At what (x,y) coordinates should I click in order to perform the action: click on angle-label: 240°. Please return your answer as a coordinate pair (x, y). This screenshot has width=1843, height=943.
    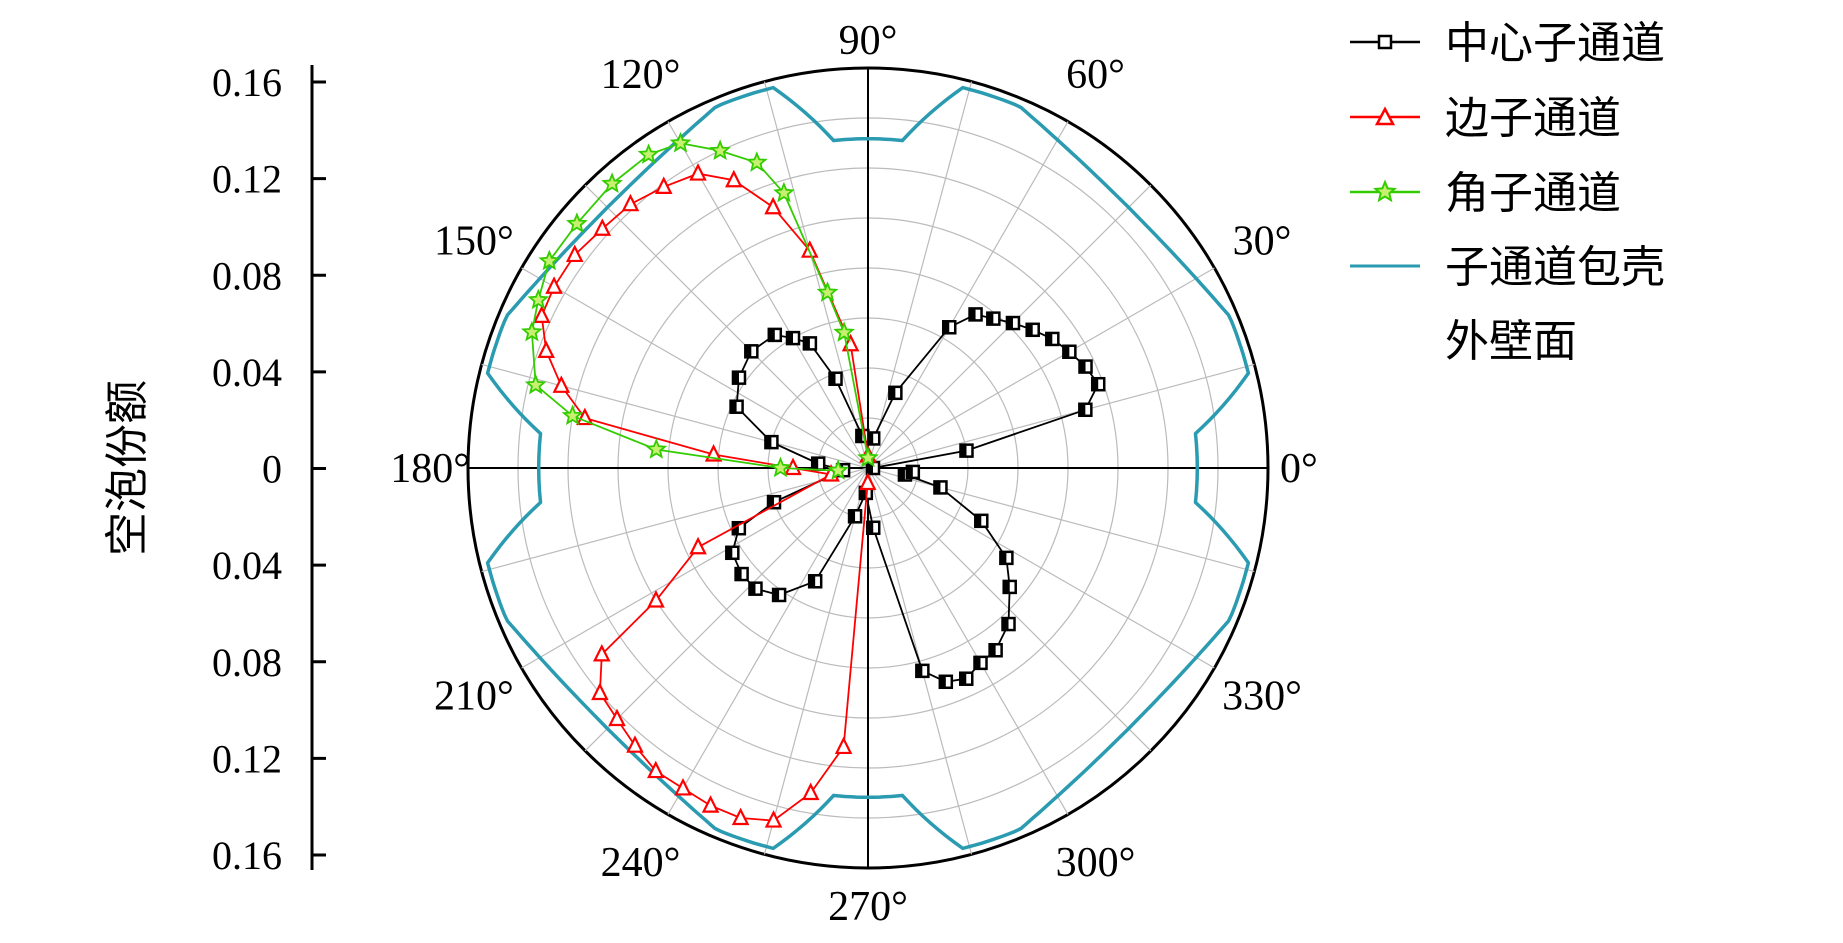
    Looking at the image, I should click on (641, 863).